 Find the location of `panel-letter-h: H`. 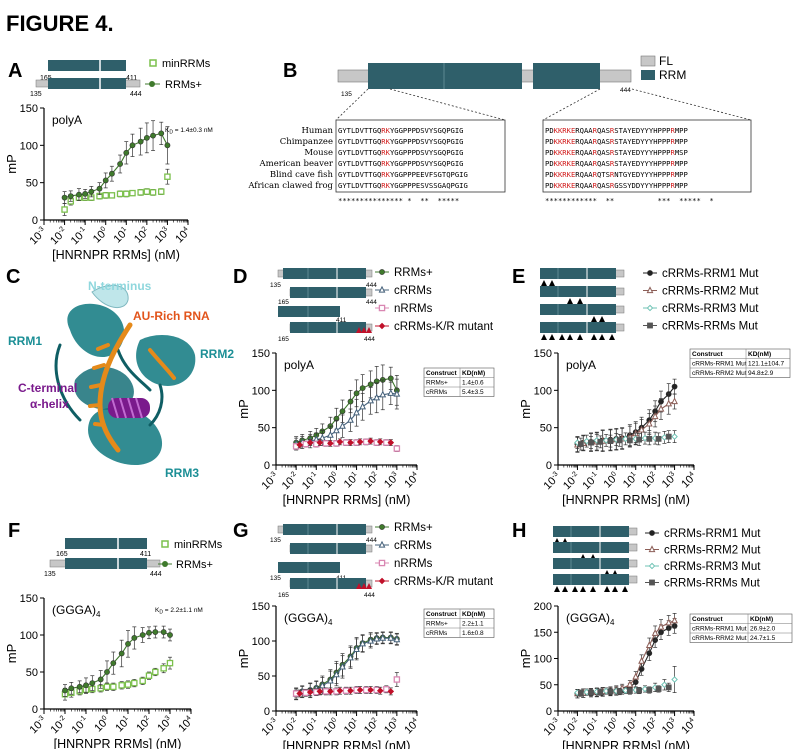

panel-letter-h: H is located at coordinates (519, 531).